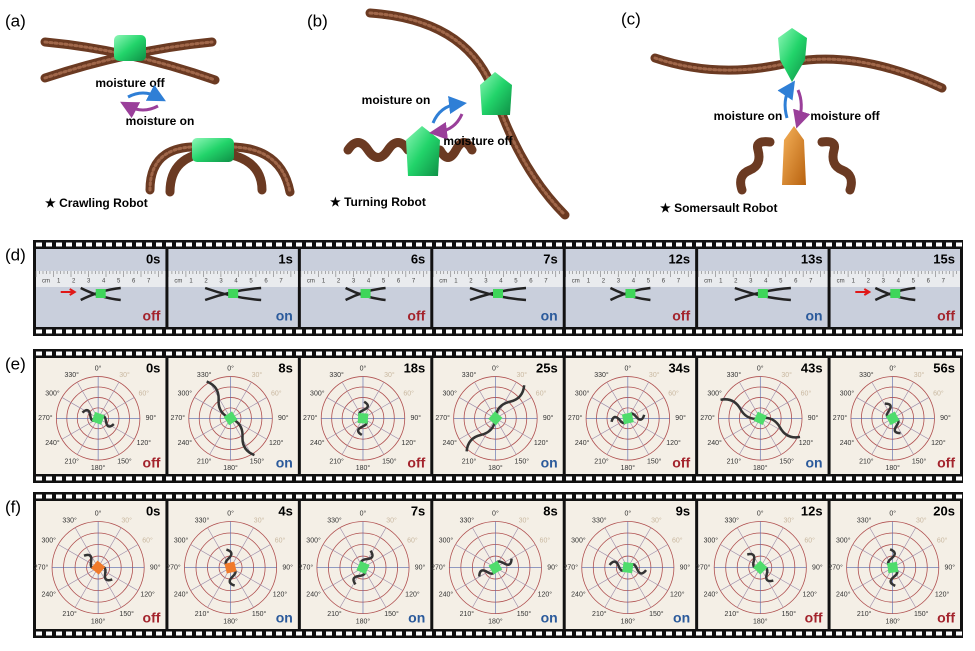  Describe the element at coordinates (285, 510) in the screenshot. I see `time-label: 4s` at that location.